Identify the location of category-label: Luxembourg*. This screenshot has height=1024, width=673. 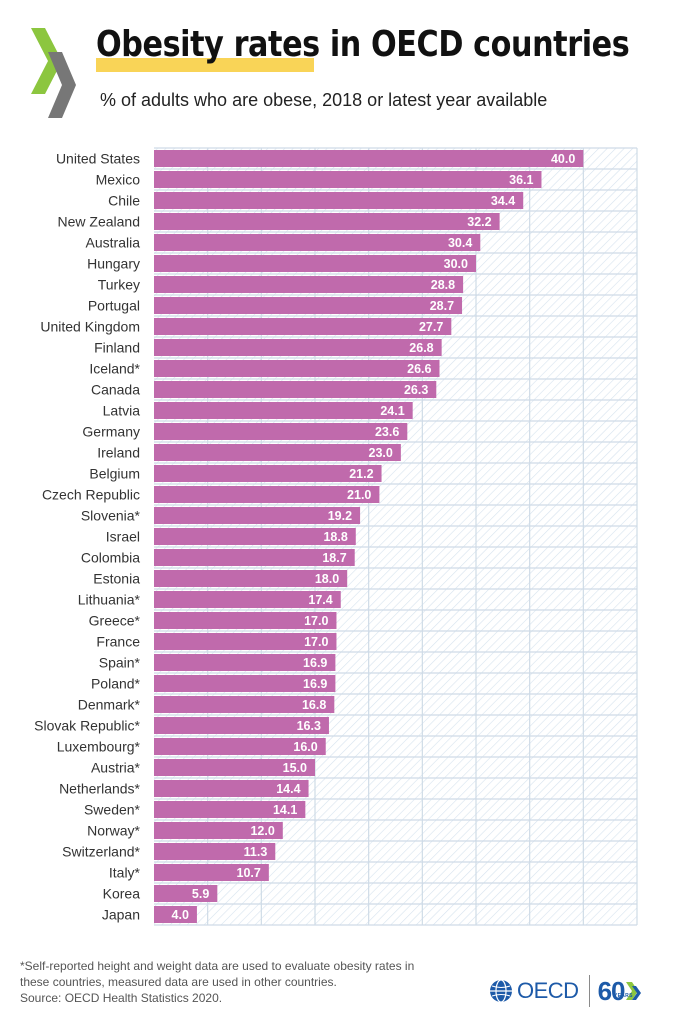
(99, 747).